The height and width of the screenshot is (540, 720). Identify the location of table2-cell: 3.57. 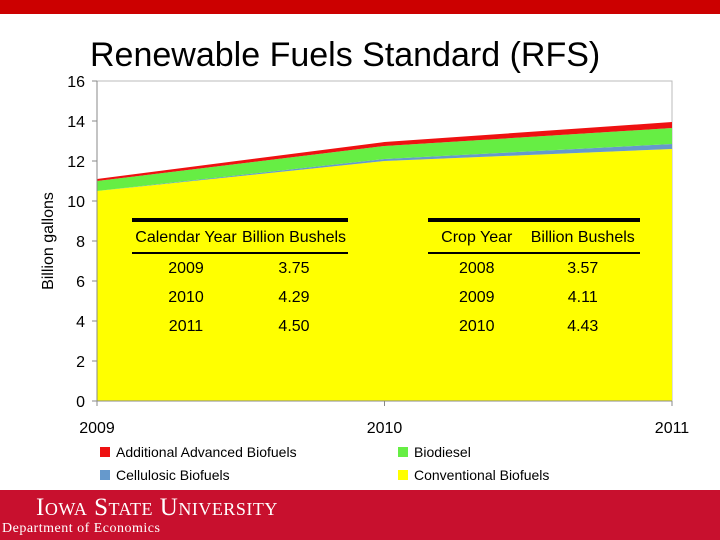
(583, 268).